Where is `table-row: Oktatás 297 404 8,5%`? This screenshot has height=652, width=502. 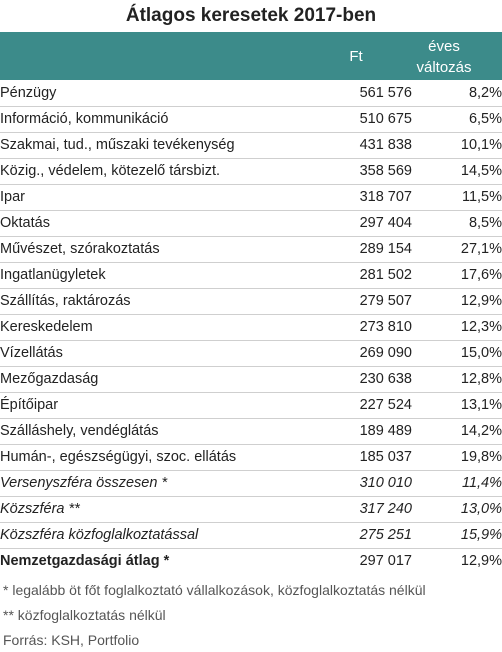
table-row: Oktatás 297 404 8,5% is located at coordinates (251, 223).